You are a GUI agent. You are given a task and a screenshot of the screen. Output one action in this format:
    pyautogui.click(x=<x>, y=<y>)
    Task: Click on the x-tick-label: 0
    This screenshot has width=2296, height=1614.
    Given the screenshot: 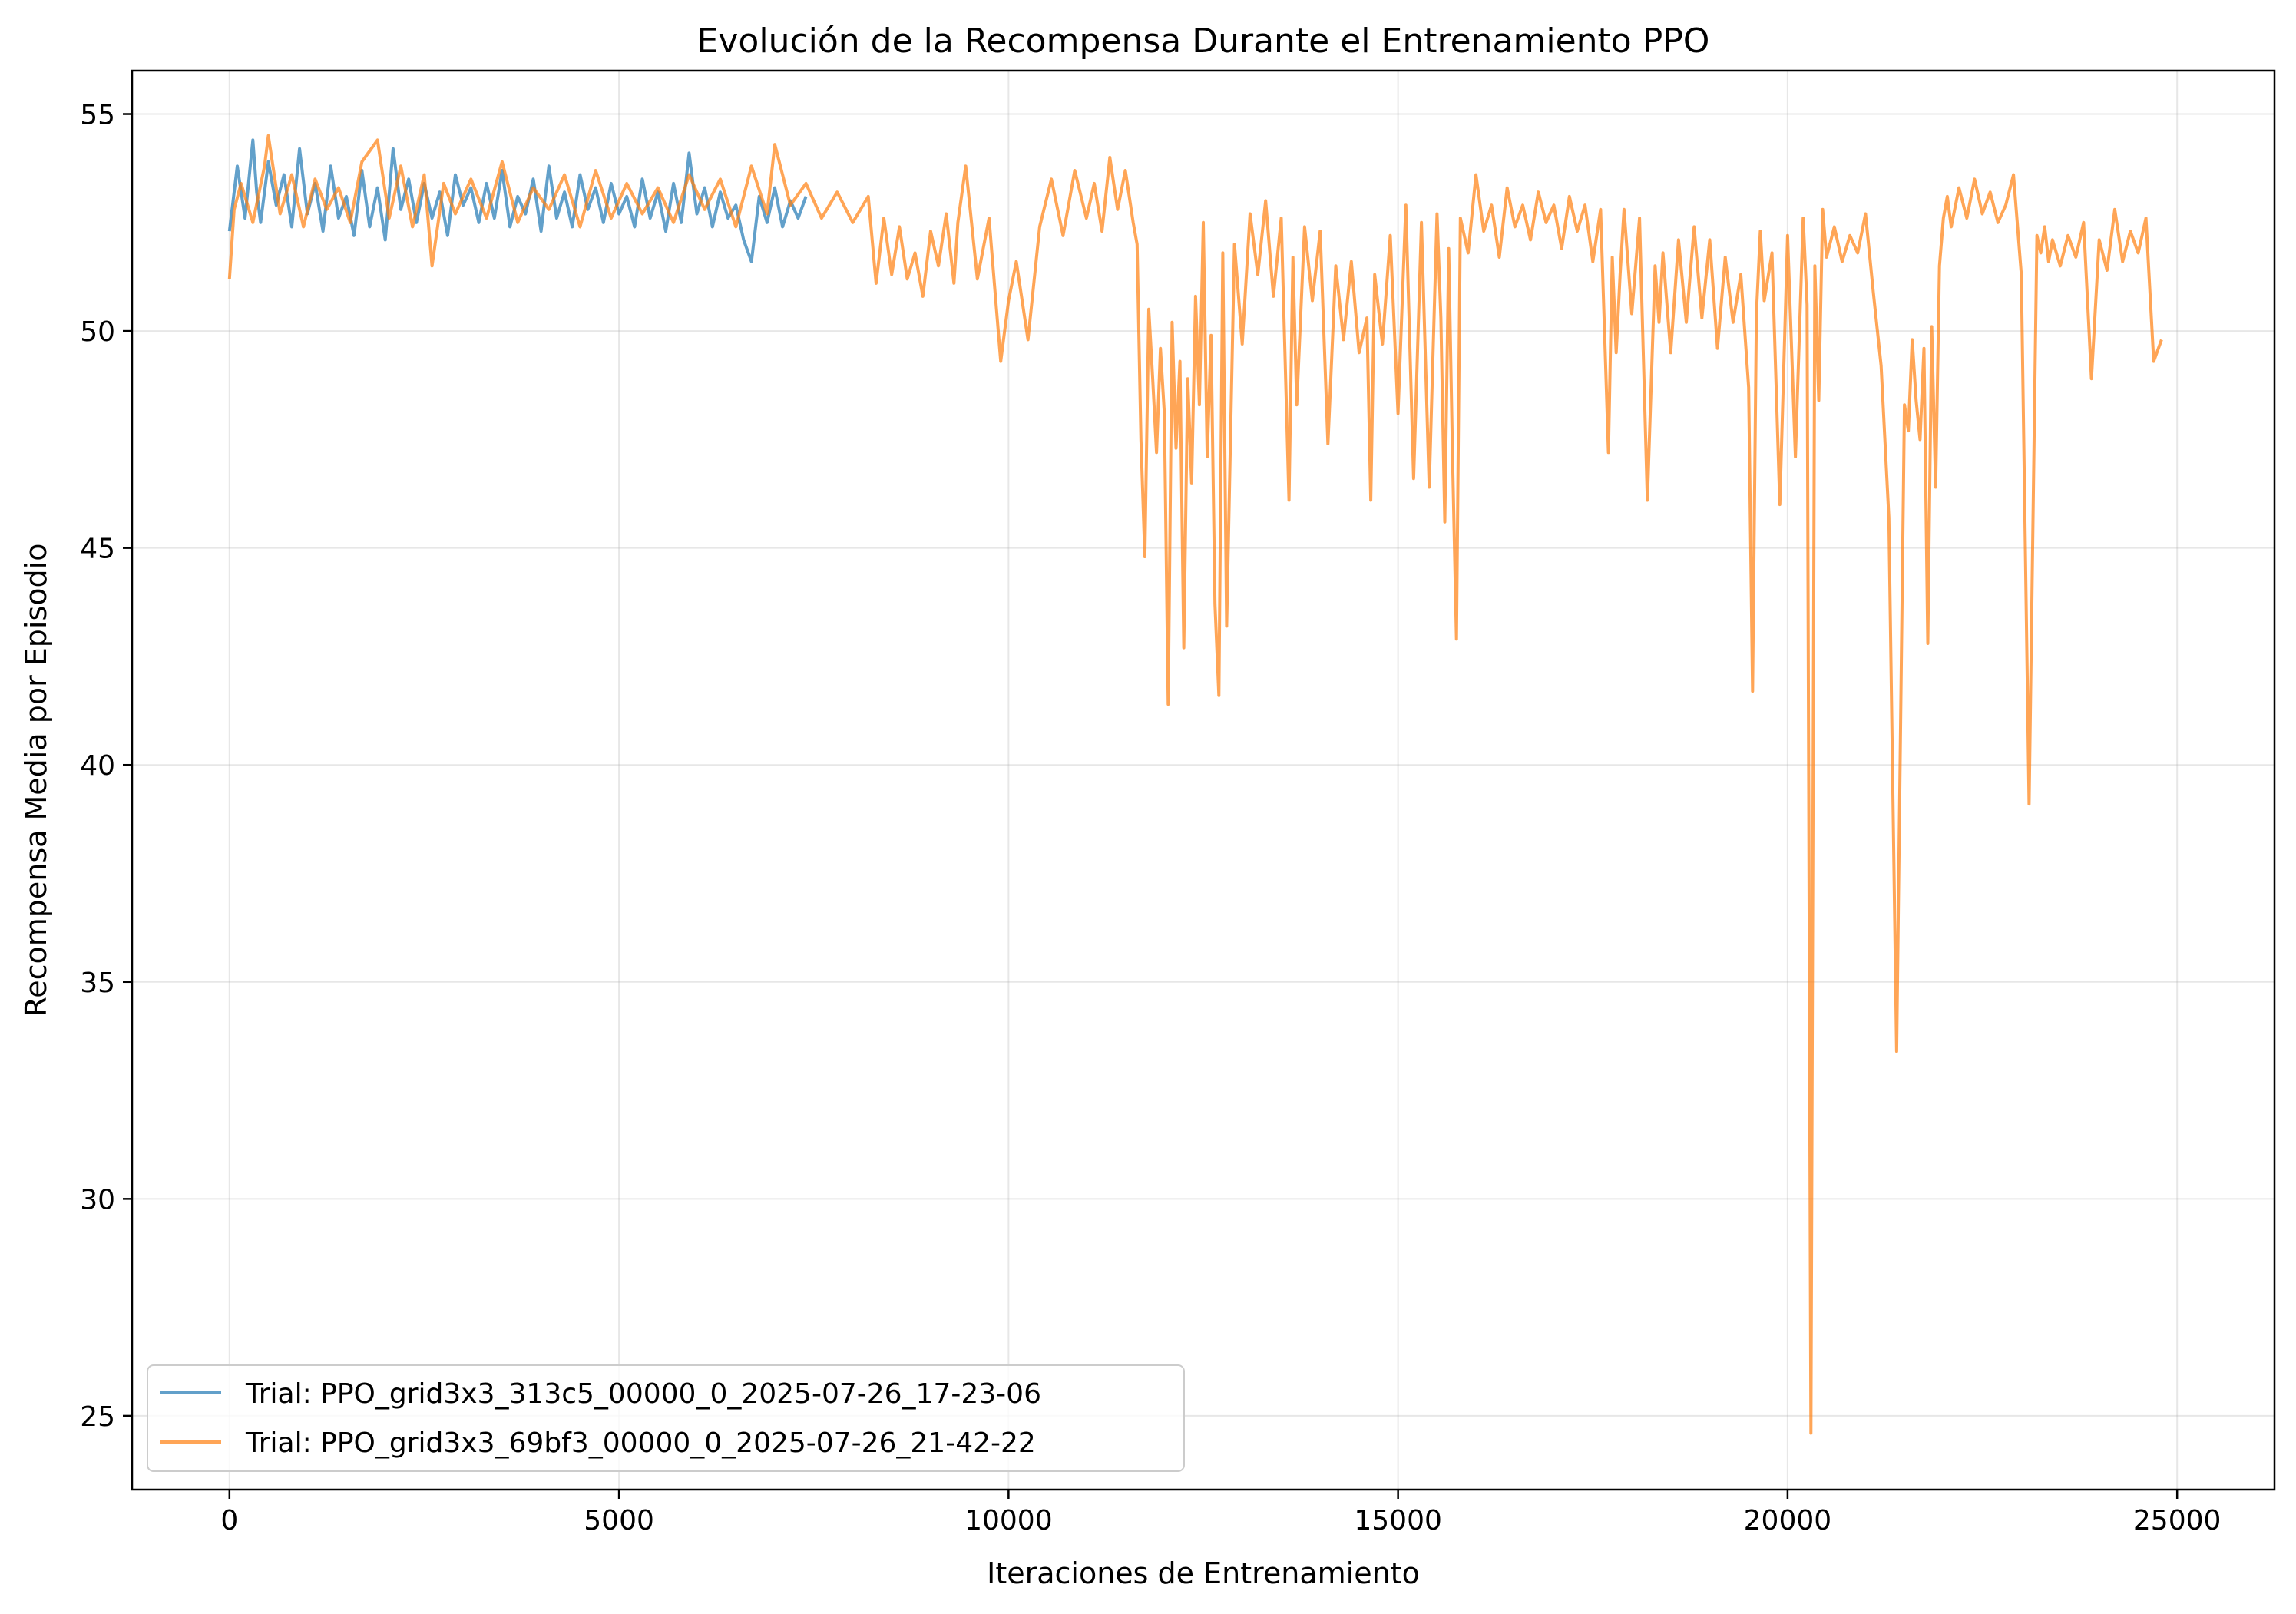 What is the action you would take?
    pyautogui.click(x=229, y=1520)
    